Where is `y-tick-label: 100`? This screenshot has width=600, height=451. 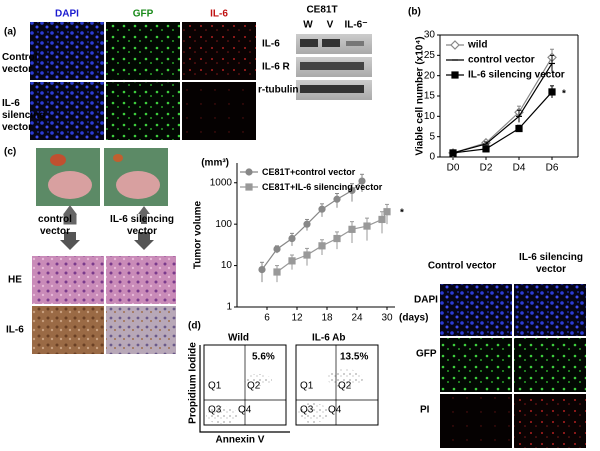
y-tick-label: 100 is located at coordinates (223, 224).